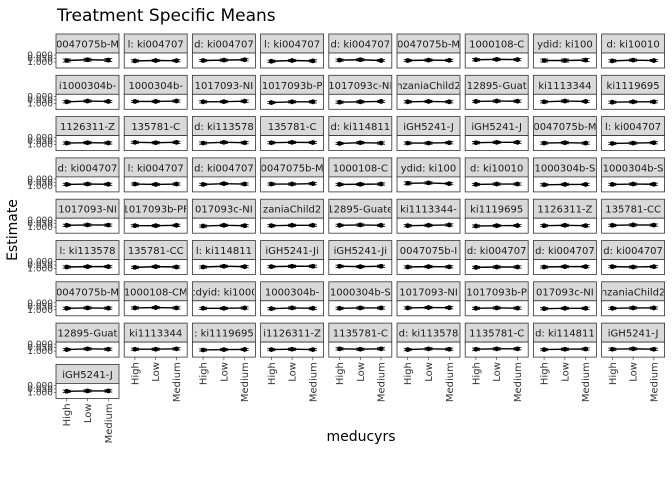 This screenshot has width=672, height=480. What do you see at coordinates (429, 168) in the screenshot?
I see `facet-strip-label: ydid: ki100` at bounding box center [429, 168].